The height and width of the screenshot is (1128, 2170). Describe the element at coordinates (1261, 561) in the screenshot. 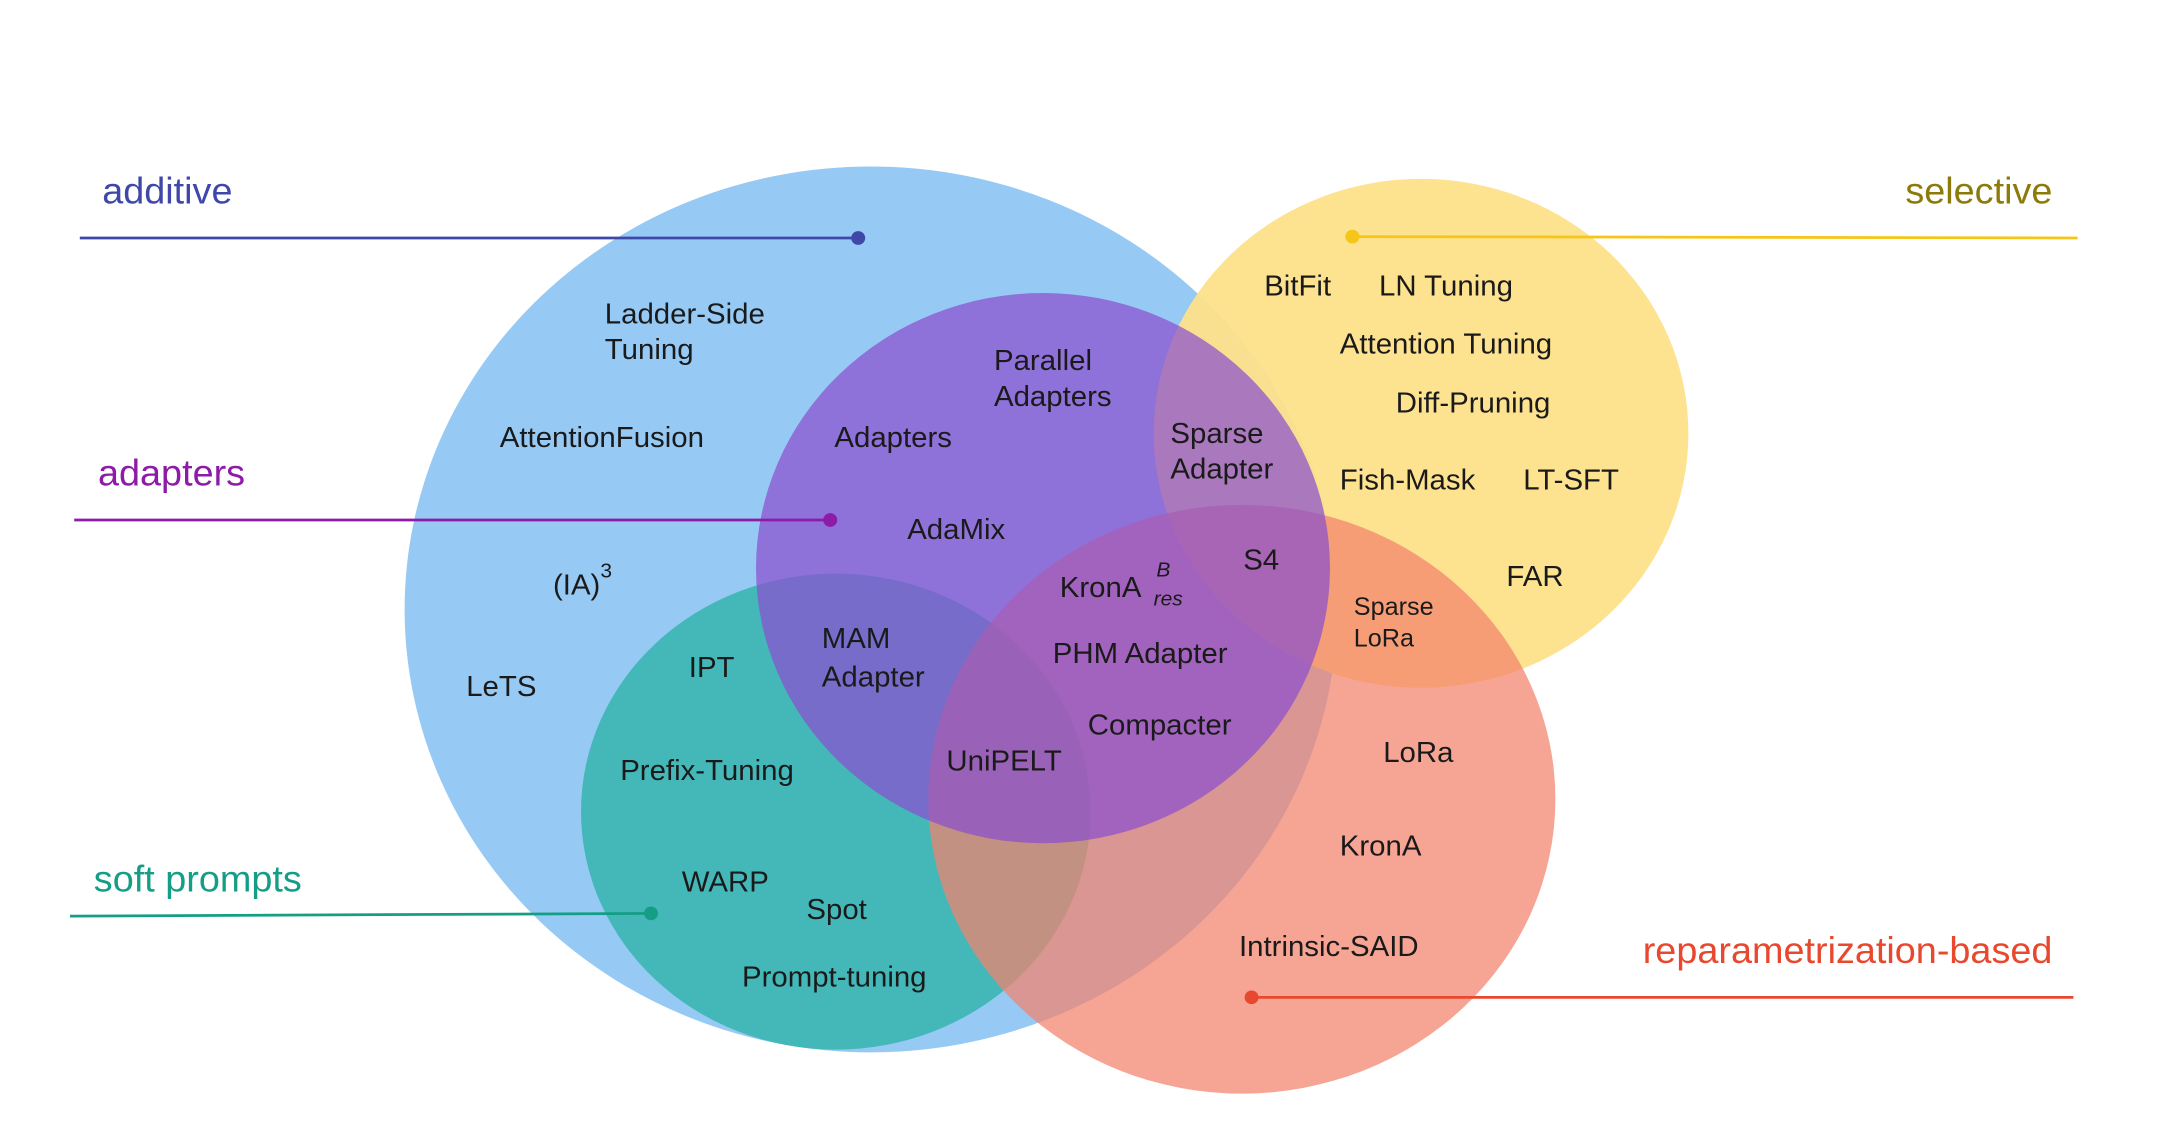

I see `method-s4: S4` at that location.